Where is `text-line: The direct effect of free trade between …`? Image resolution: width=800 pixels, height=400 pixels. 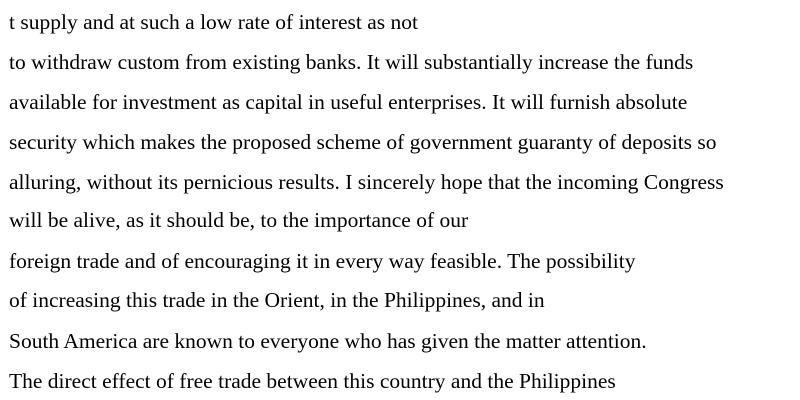
text-line: The direct effect of free trade between … is located at coordinates (312, 381).